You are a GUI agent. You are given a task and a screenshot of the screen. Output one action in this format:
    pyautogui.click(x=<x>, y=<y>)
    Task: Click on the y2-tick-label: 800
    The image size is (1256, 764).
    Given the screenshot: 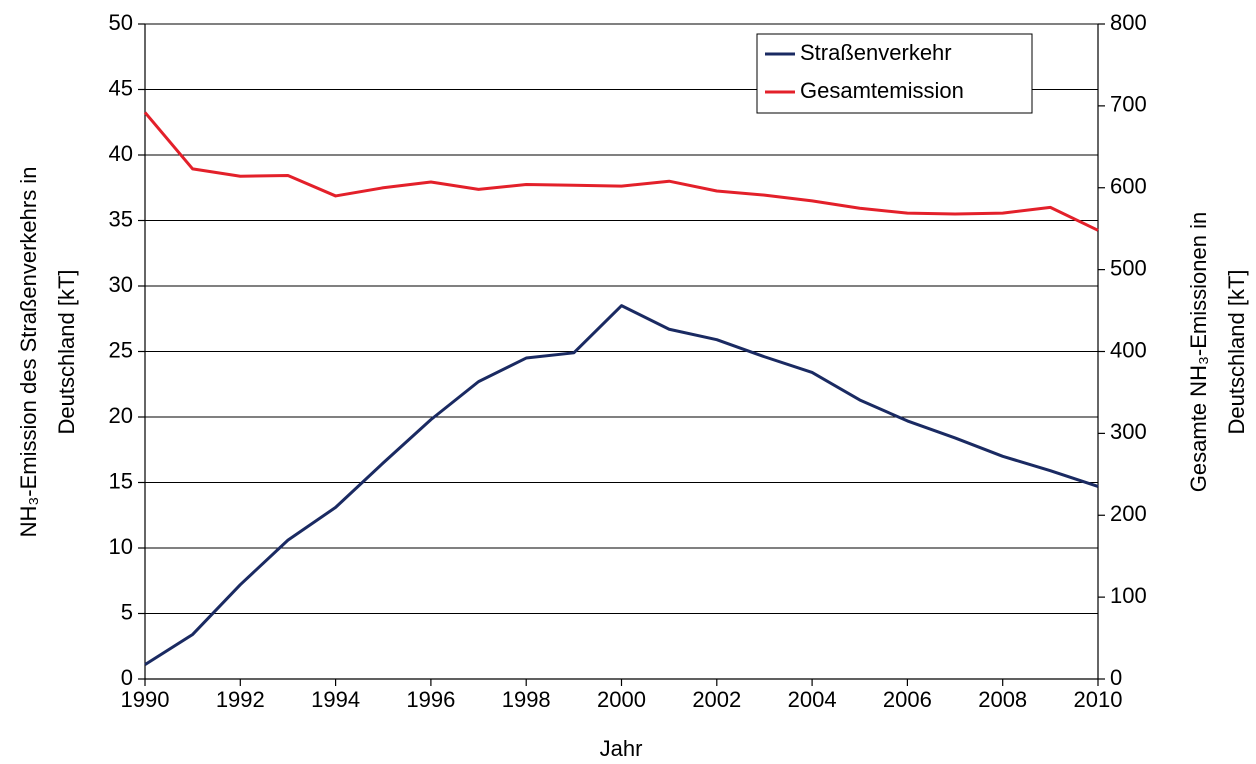 What is the action you would take?
    pyautogui.click(x=1128, y=22)
    